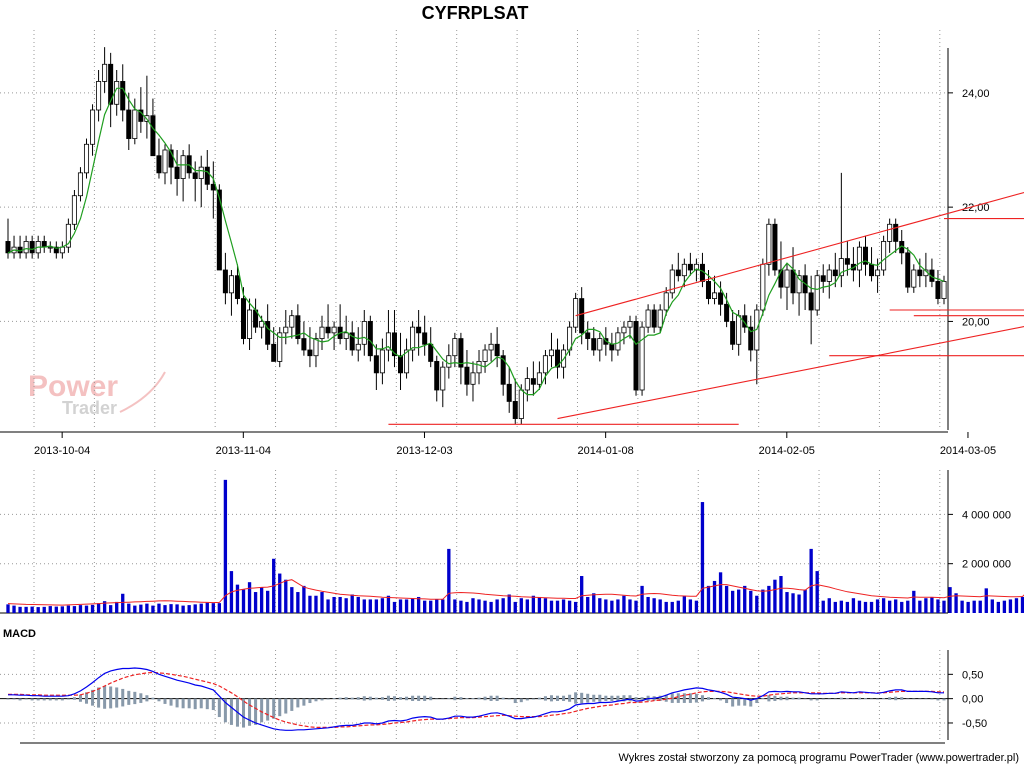 The width and height of the screenshot is (1024, 768). Describe the element at coordinates (972, 700) in the screenshot. I see `macd-ytick-label: 0,00` at that location.